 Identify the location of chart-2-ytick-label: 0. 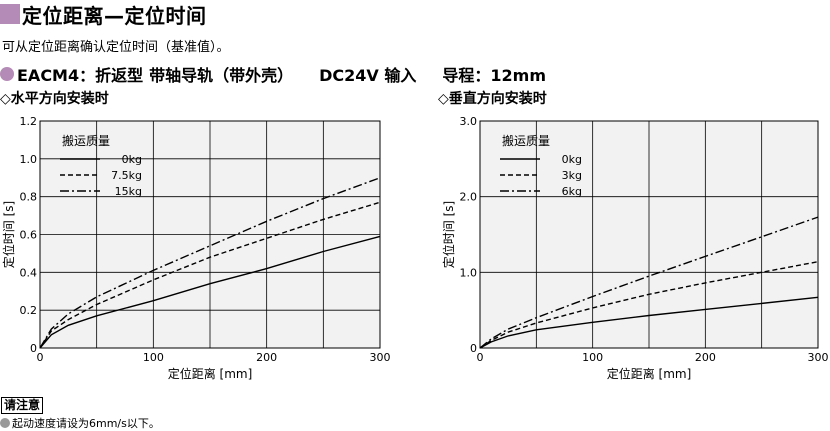
(473, 348).